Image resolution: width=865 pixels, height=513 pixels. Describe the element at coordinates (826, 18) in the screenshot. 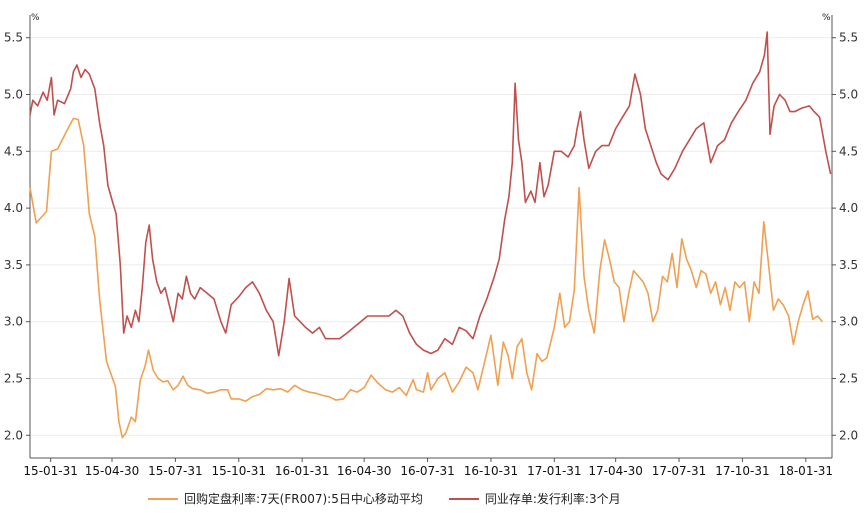

I see `y-axis-right-unit: %` at that location.